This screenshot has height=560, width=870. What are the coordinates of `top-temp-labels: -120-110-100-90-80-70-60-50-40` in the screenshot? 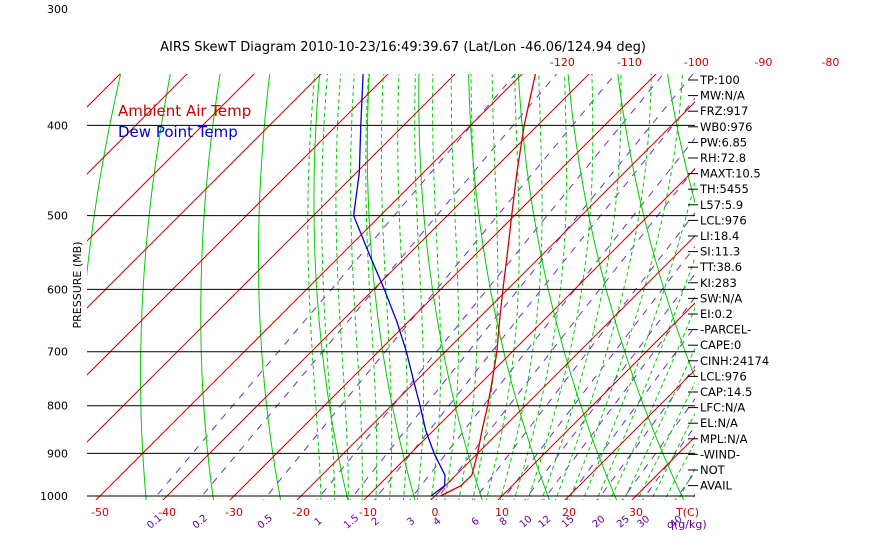 It's located at (694, 62).